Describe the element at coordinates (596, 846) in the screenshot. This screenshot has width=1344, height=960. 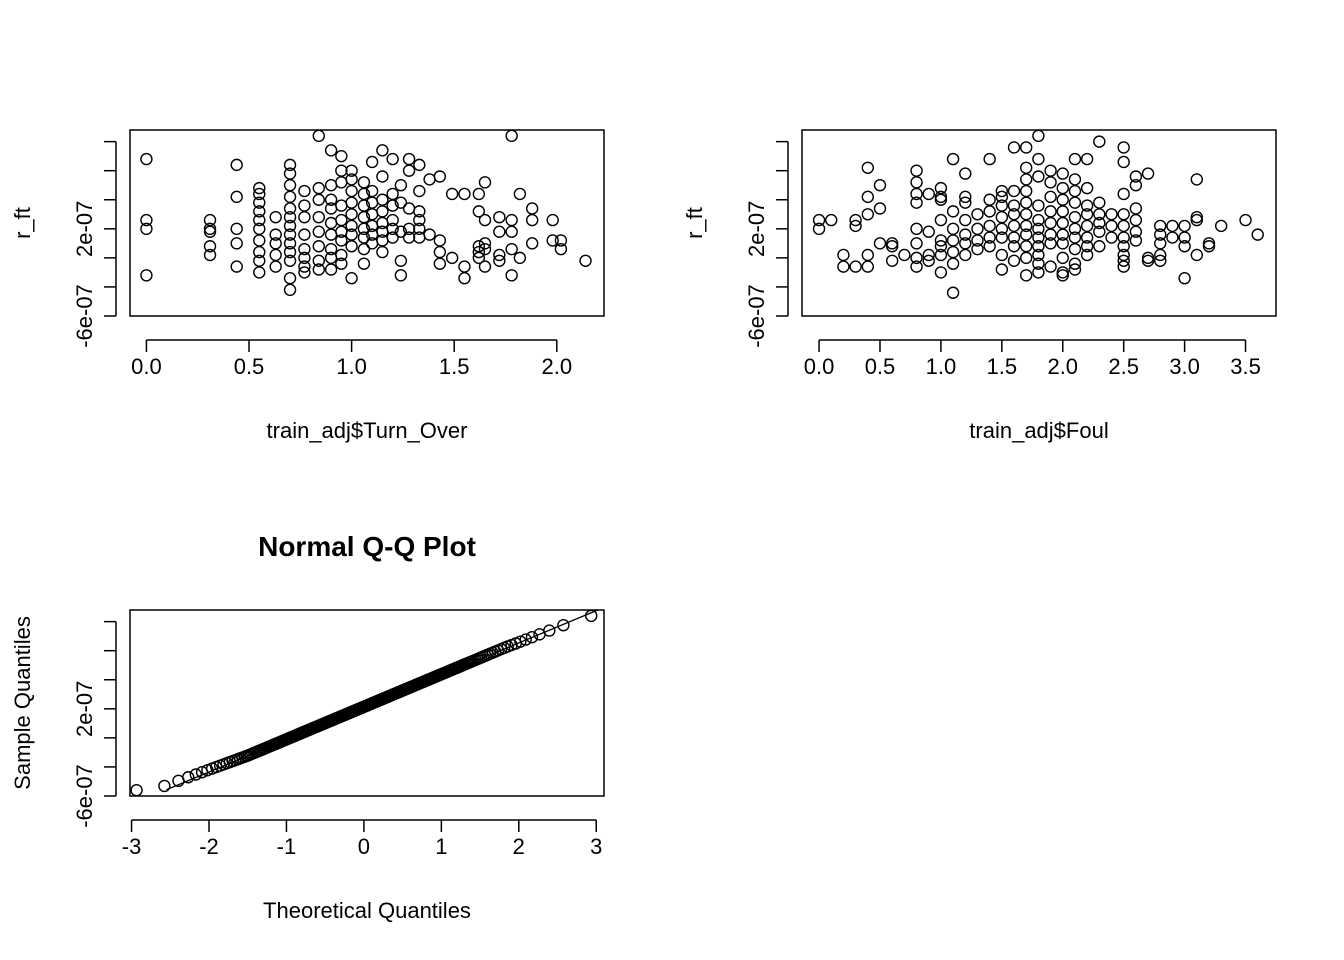
I see `x-tick-label: 3` at that location.